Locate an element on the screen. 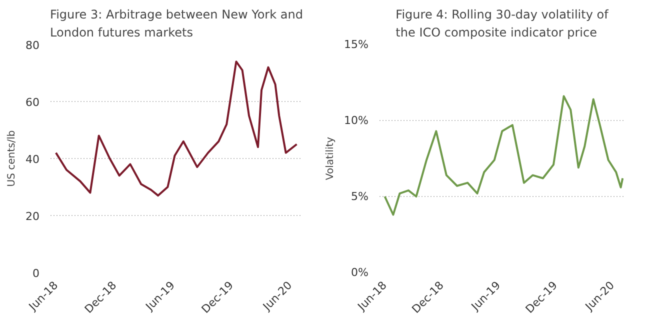 Image resolution: width=645 pixels, height=323 pixels. y-tick-label: 80 is located at coordinates (33, 45).